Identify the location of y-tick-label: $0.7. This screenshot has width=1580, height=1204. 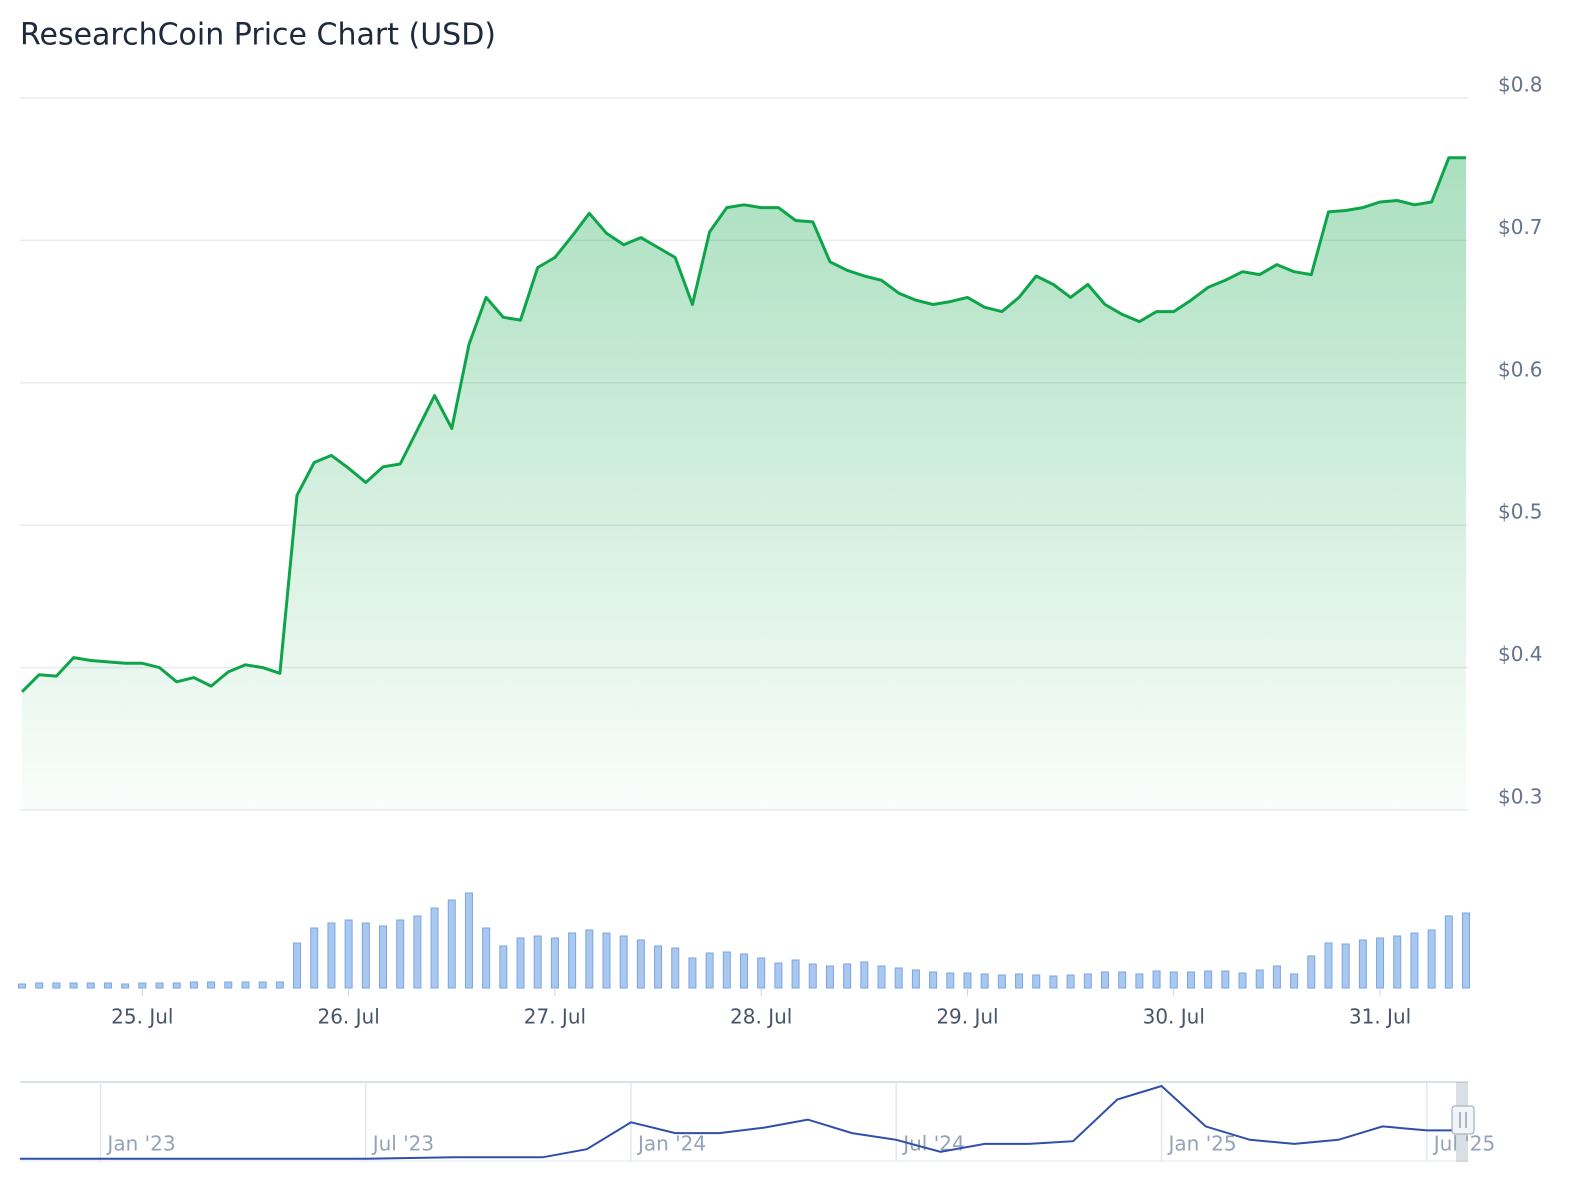
(1520, 227).